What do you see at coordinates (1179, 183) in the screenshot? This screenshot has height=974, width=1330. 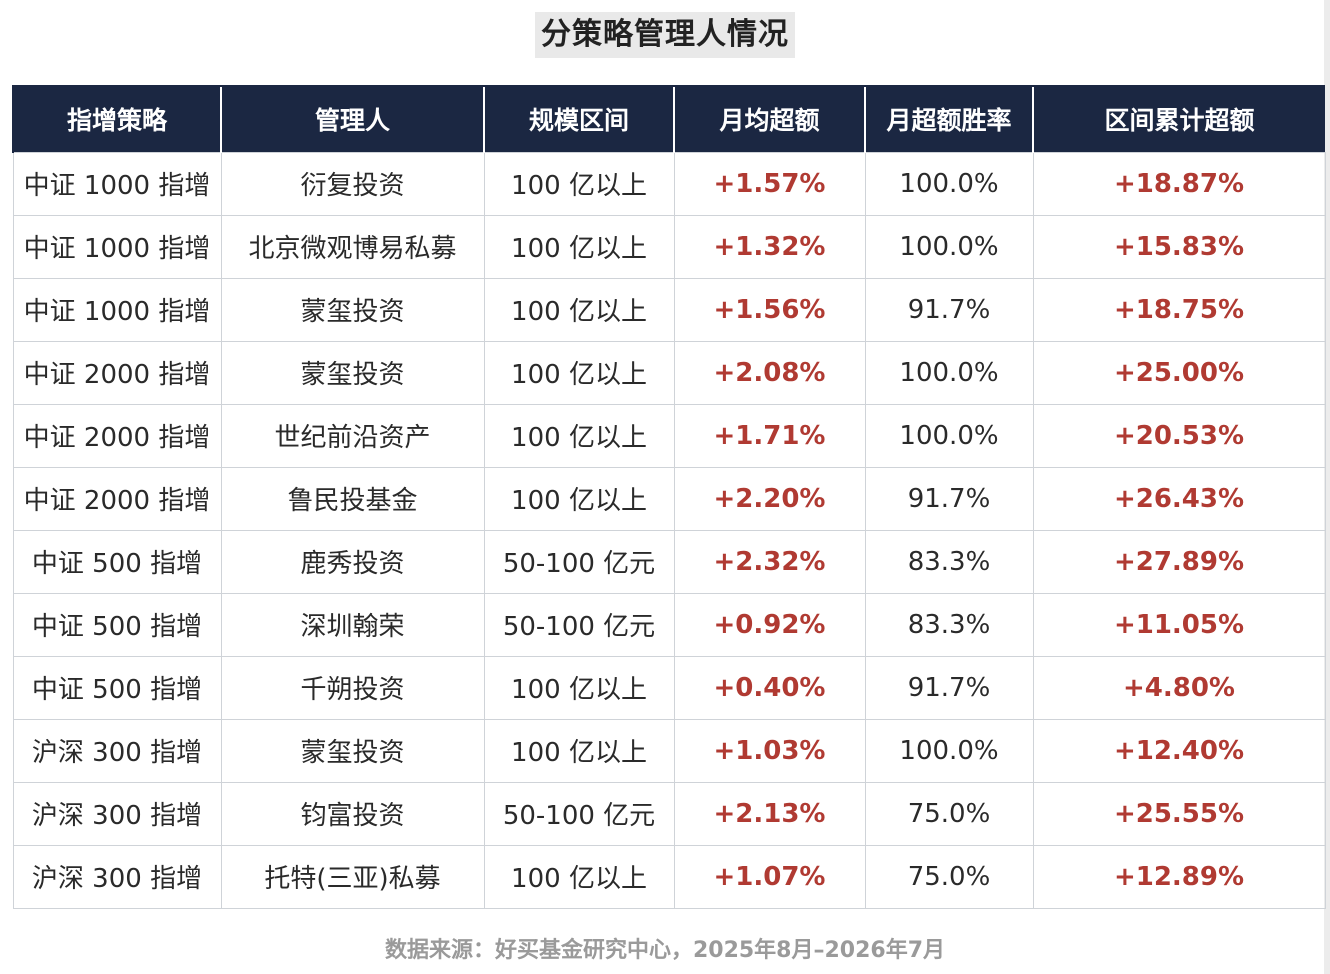 I see `cell-cum-excess: +18.87%` at bounding box center [1179, 183].